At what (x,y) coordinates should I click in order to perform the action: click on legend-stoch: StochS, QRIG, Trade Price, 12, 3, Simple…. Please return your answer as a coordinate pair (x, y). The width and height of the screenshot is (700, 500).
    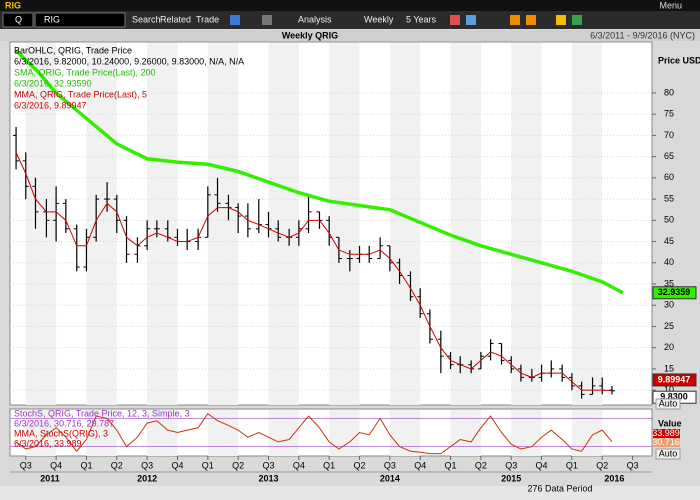
    Looking at the image, I should click on (102, 413).